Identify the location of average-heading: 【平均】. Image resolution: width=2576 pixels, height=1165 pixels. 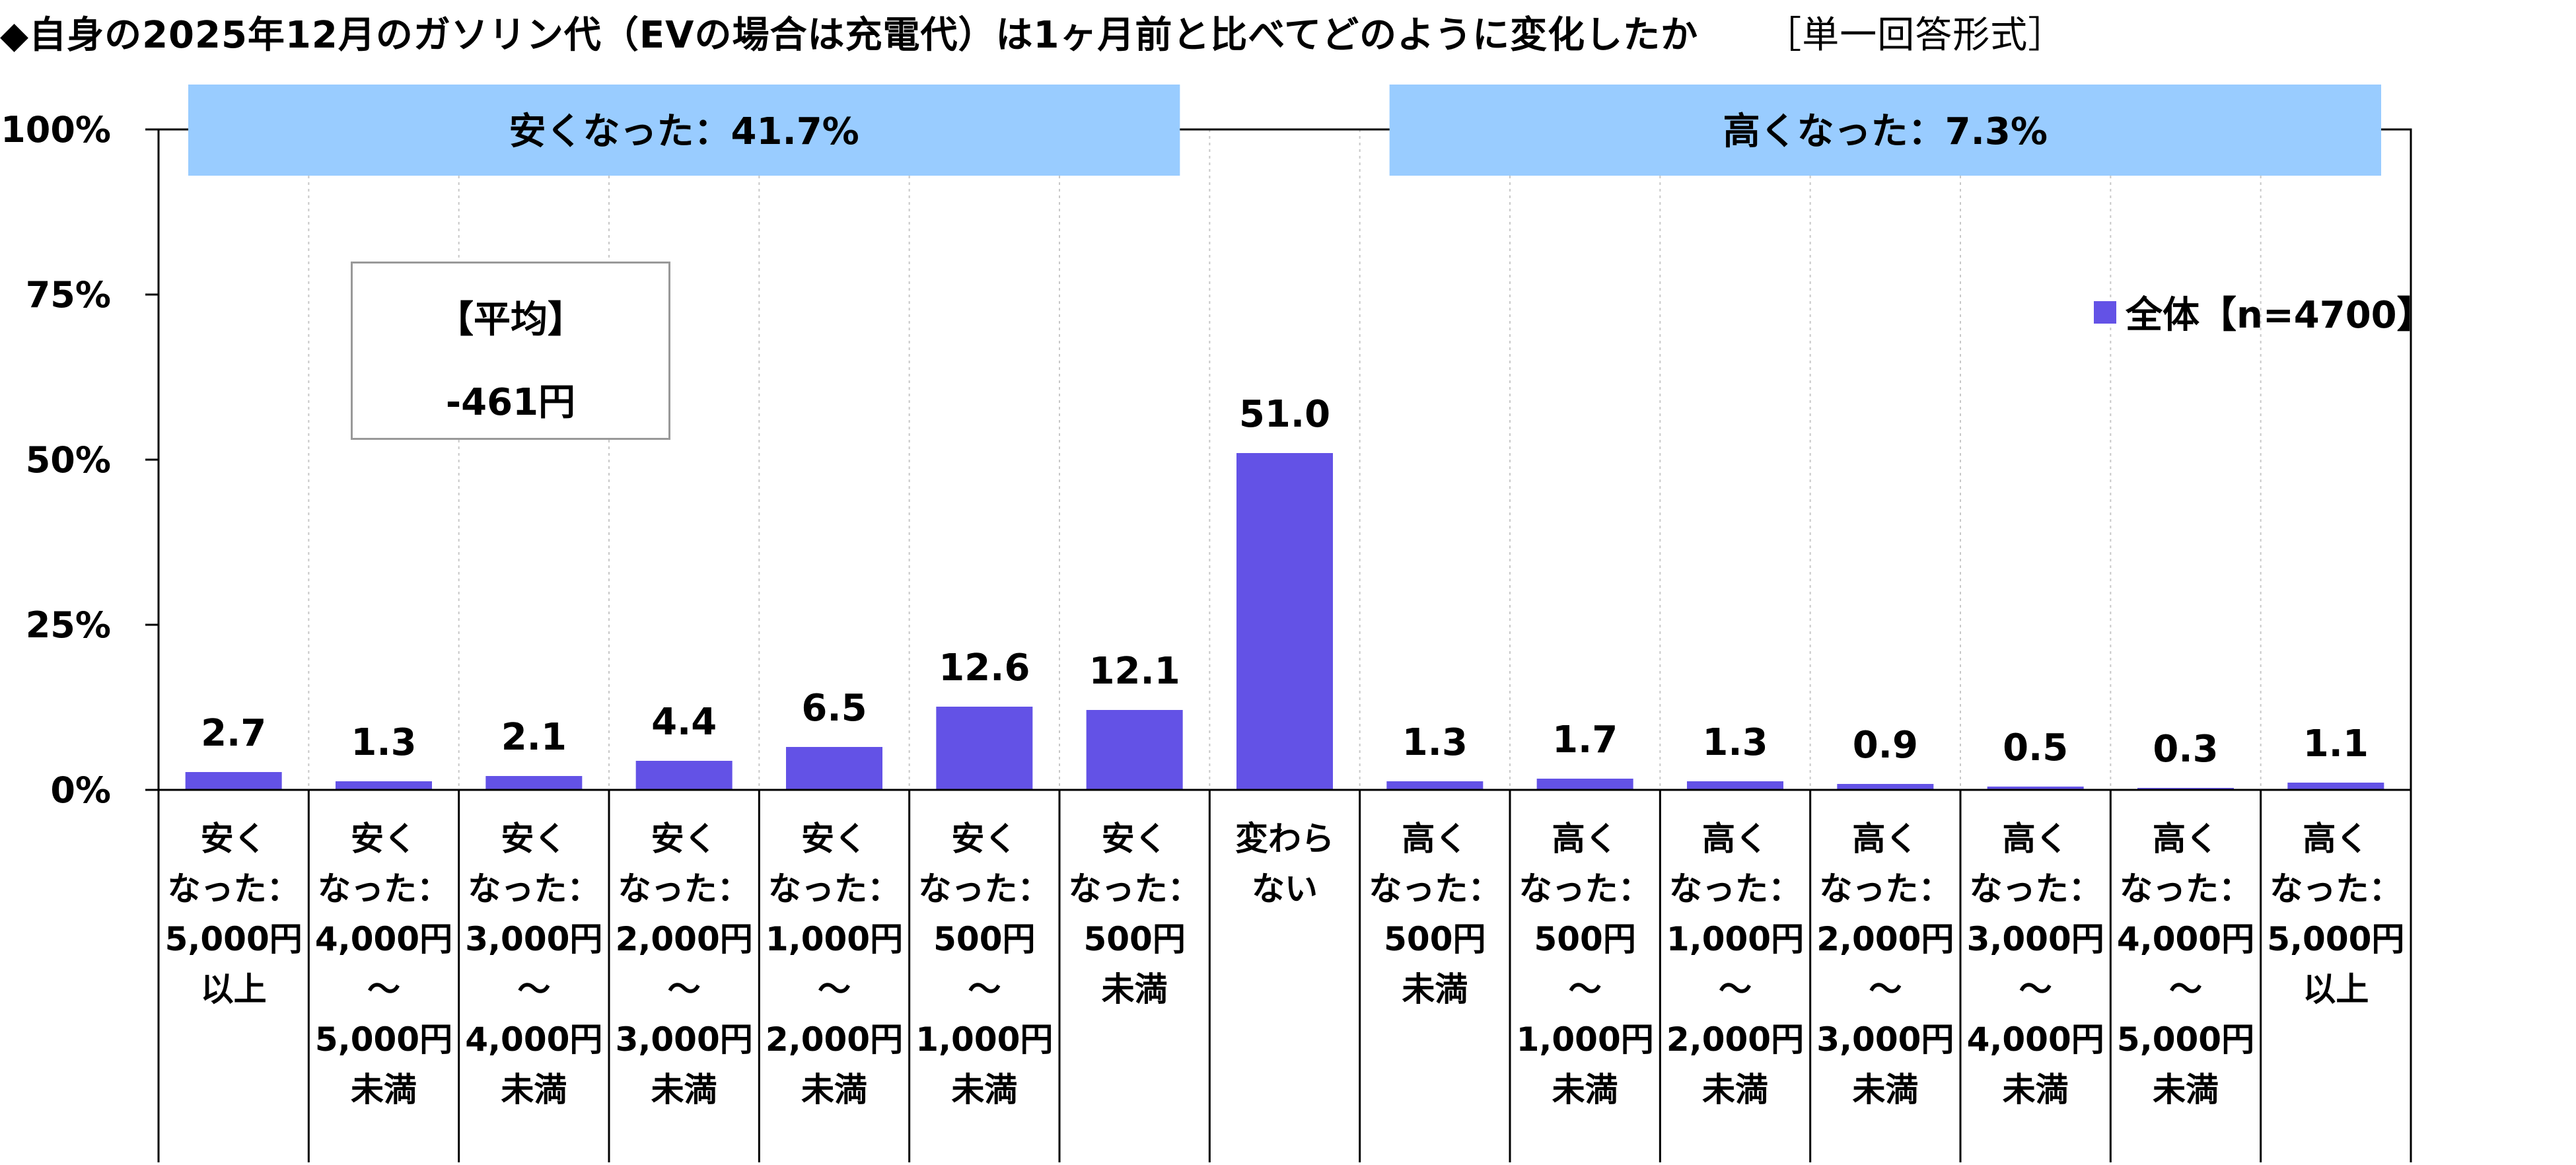
(511, 320).